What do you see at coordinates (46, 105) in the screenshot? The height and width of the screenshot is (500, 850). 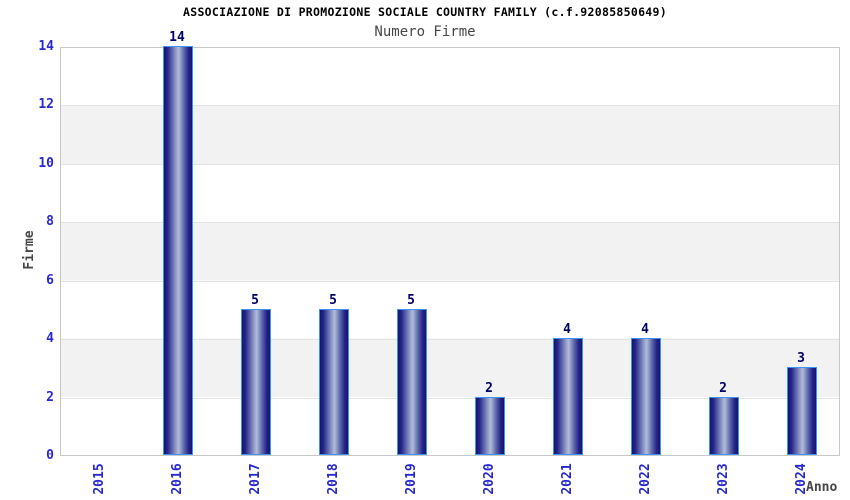 I see `y-tick-label-12: 12` at bounding box center [46, 105].